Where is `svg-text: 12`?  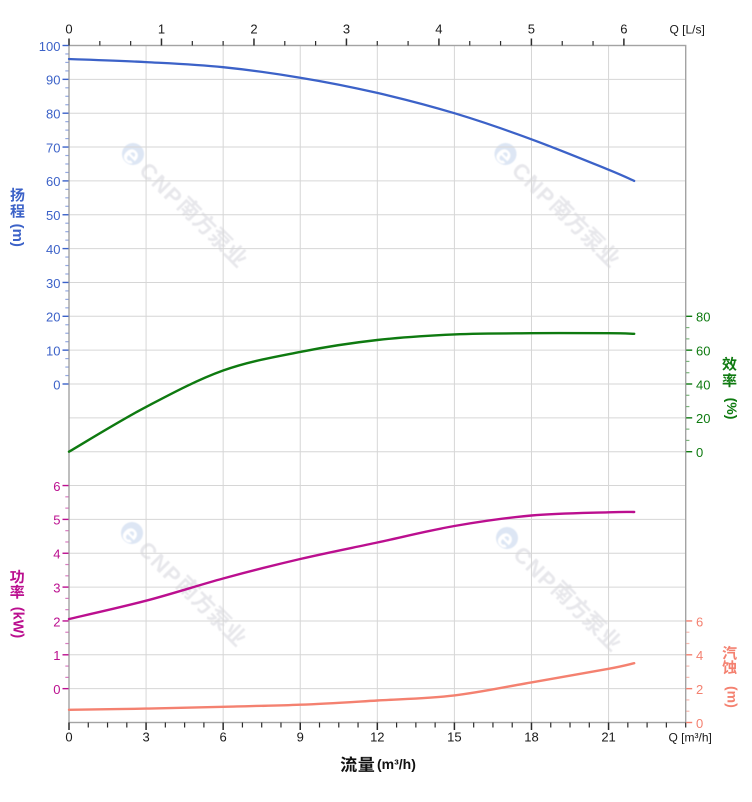
svg-text: 12 is located at coordinates (377, 737).